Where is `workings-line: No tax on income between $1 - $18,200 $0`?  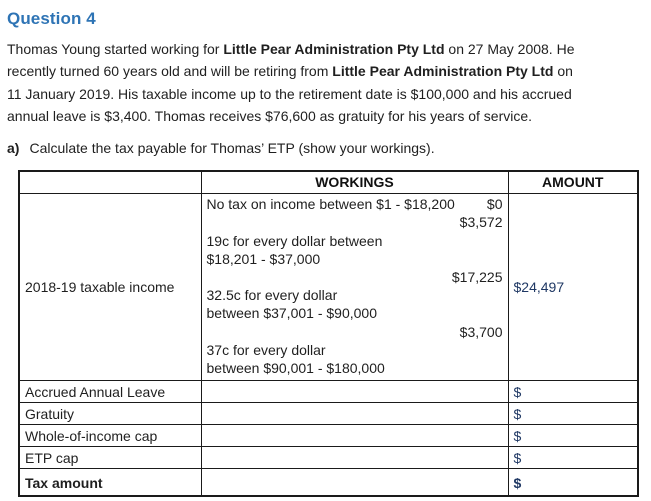 workings-line: No tax on income between $1 - $18,200 $0 is located at coordinates (355, 204).